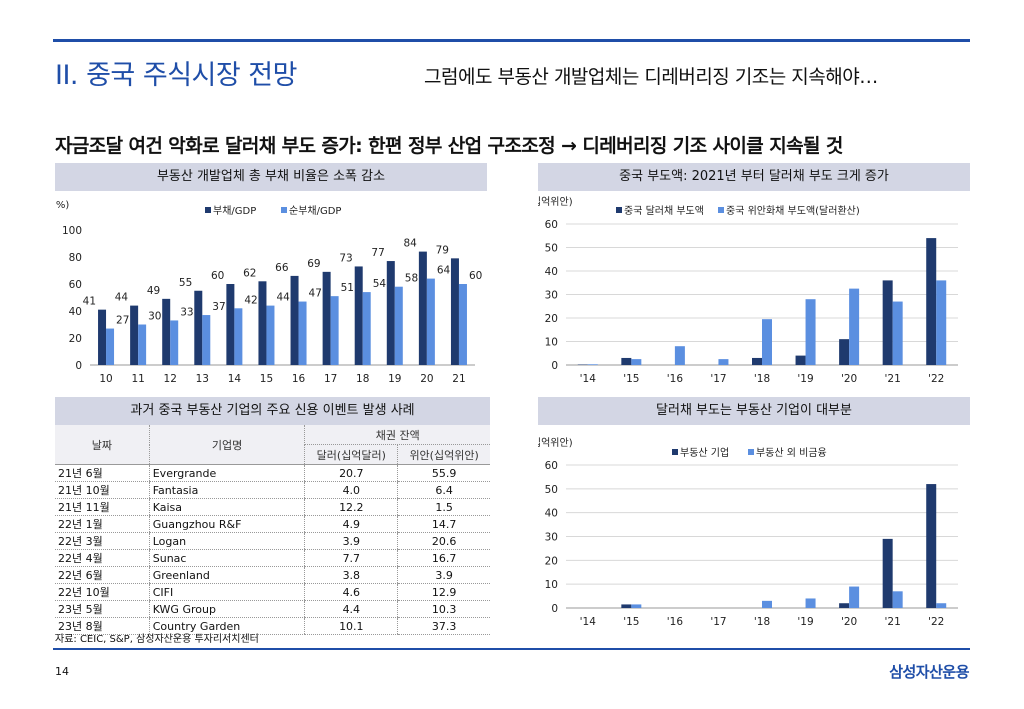 The width and height of the screenshot is (1024, 709). What do you see at coordinates (185, 283) in the screenshot?
I see `data-label: 55` at bounding box center [185, 283].